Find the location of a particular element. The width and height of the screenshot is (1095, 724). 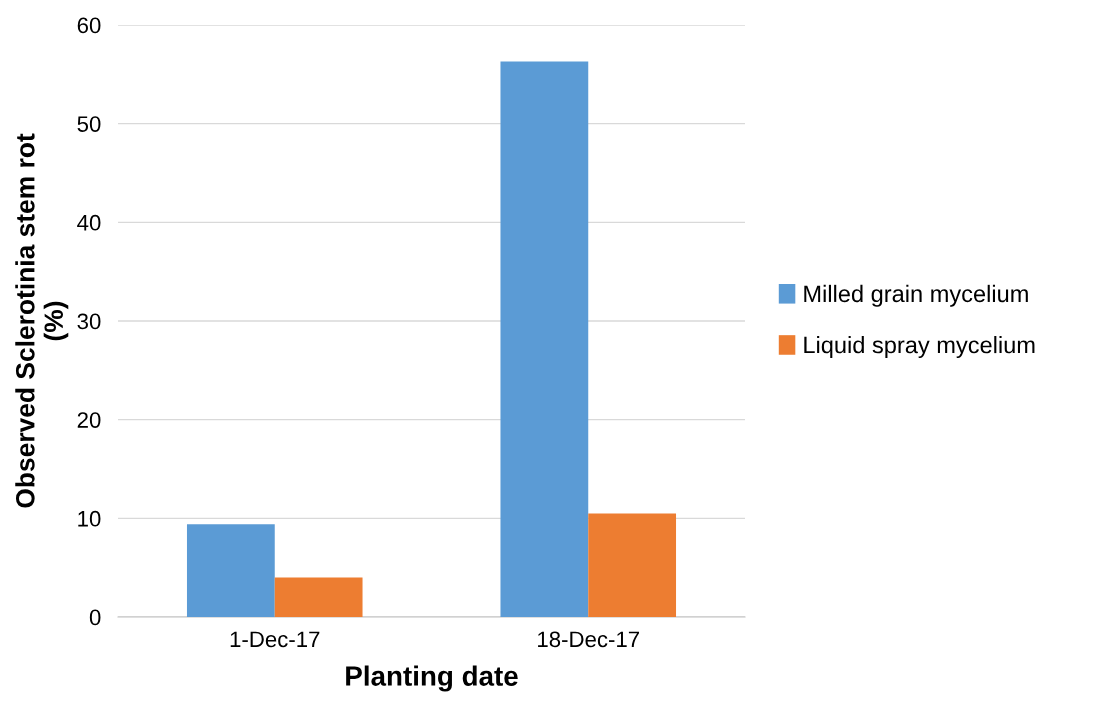

y-tick-label: 60 is located at coordinates (89, 25).